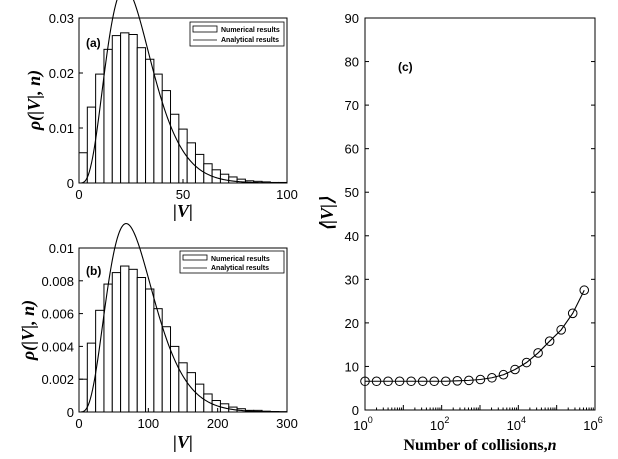 The image size is (618, 459). I want to click on panel-a-ytick-2: 0.02, so click(61, 73).